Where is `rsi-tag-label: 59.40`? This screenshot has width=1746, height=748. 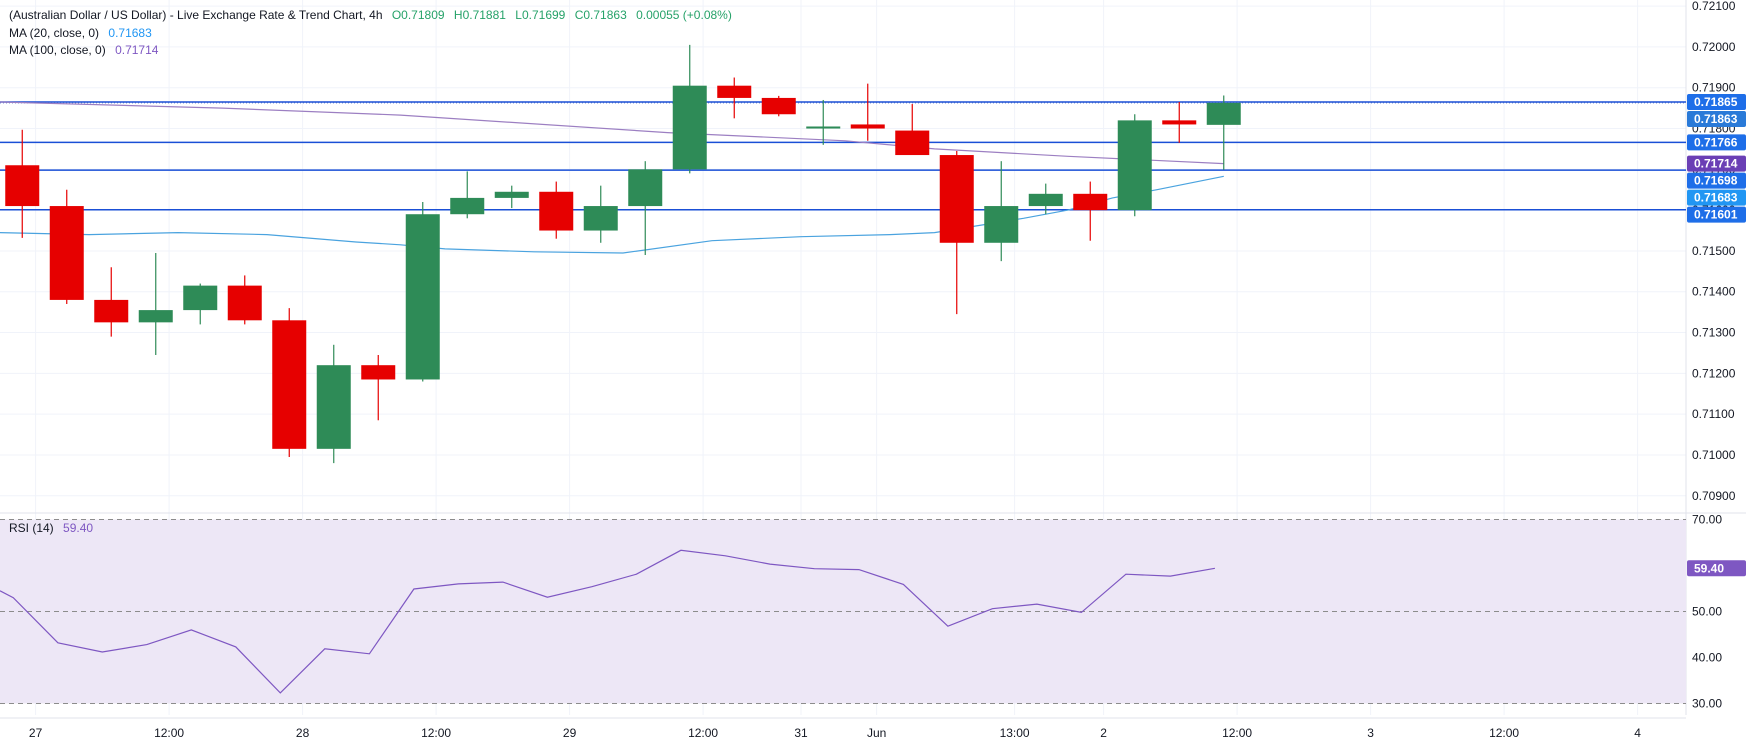
rsi-tag-label: 59.40 is located at coordinates (1709, 568).